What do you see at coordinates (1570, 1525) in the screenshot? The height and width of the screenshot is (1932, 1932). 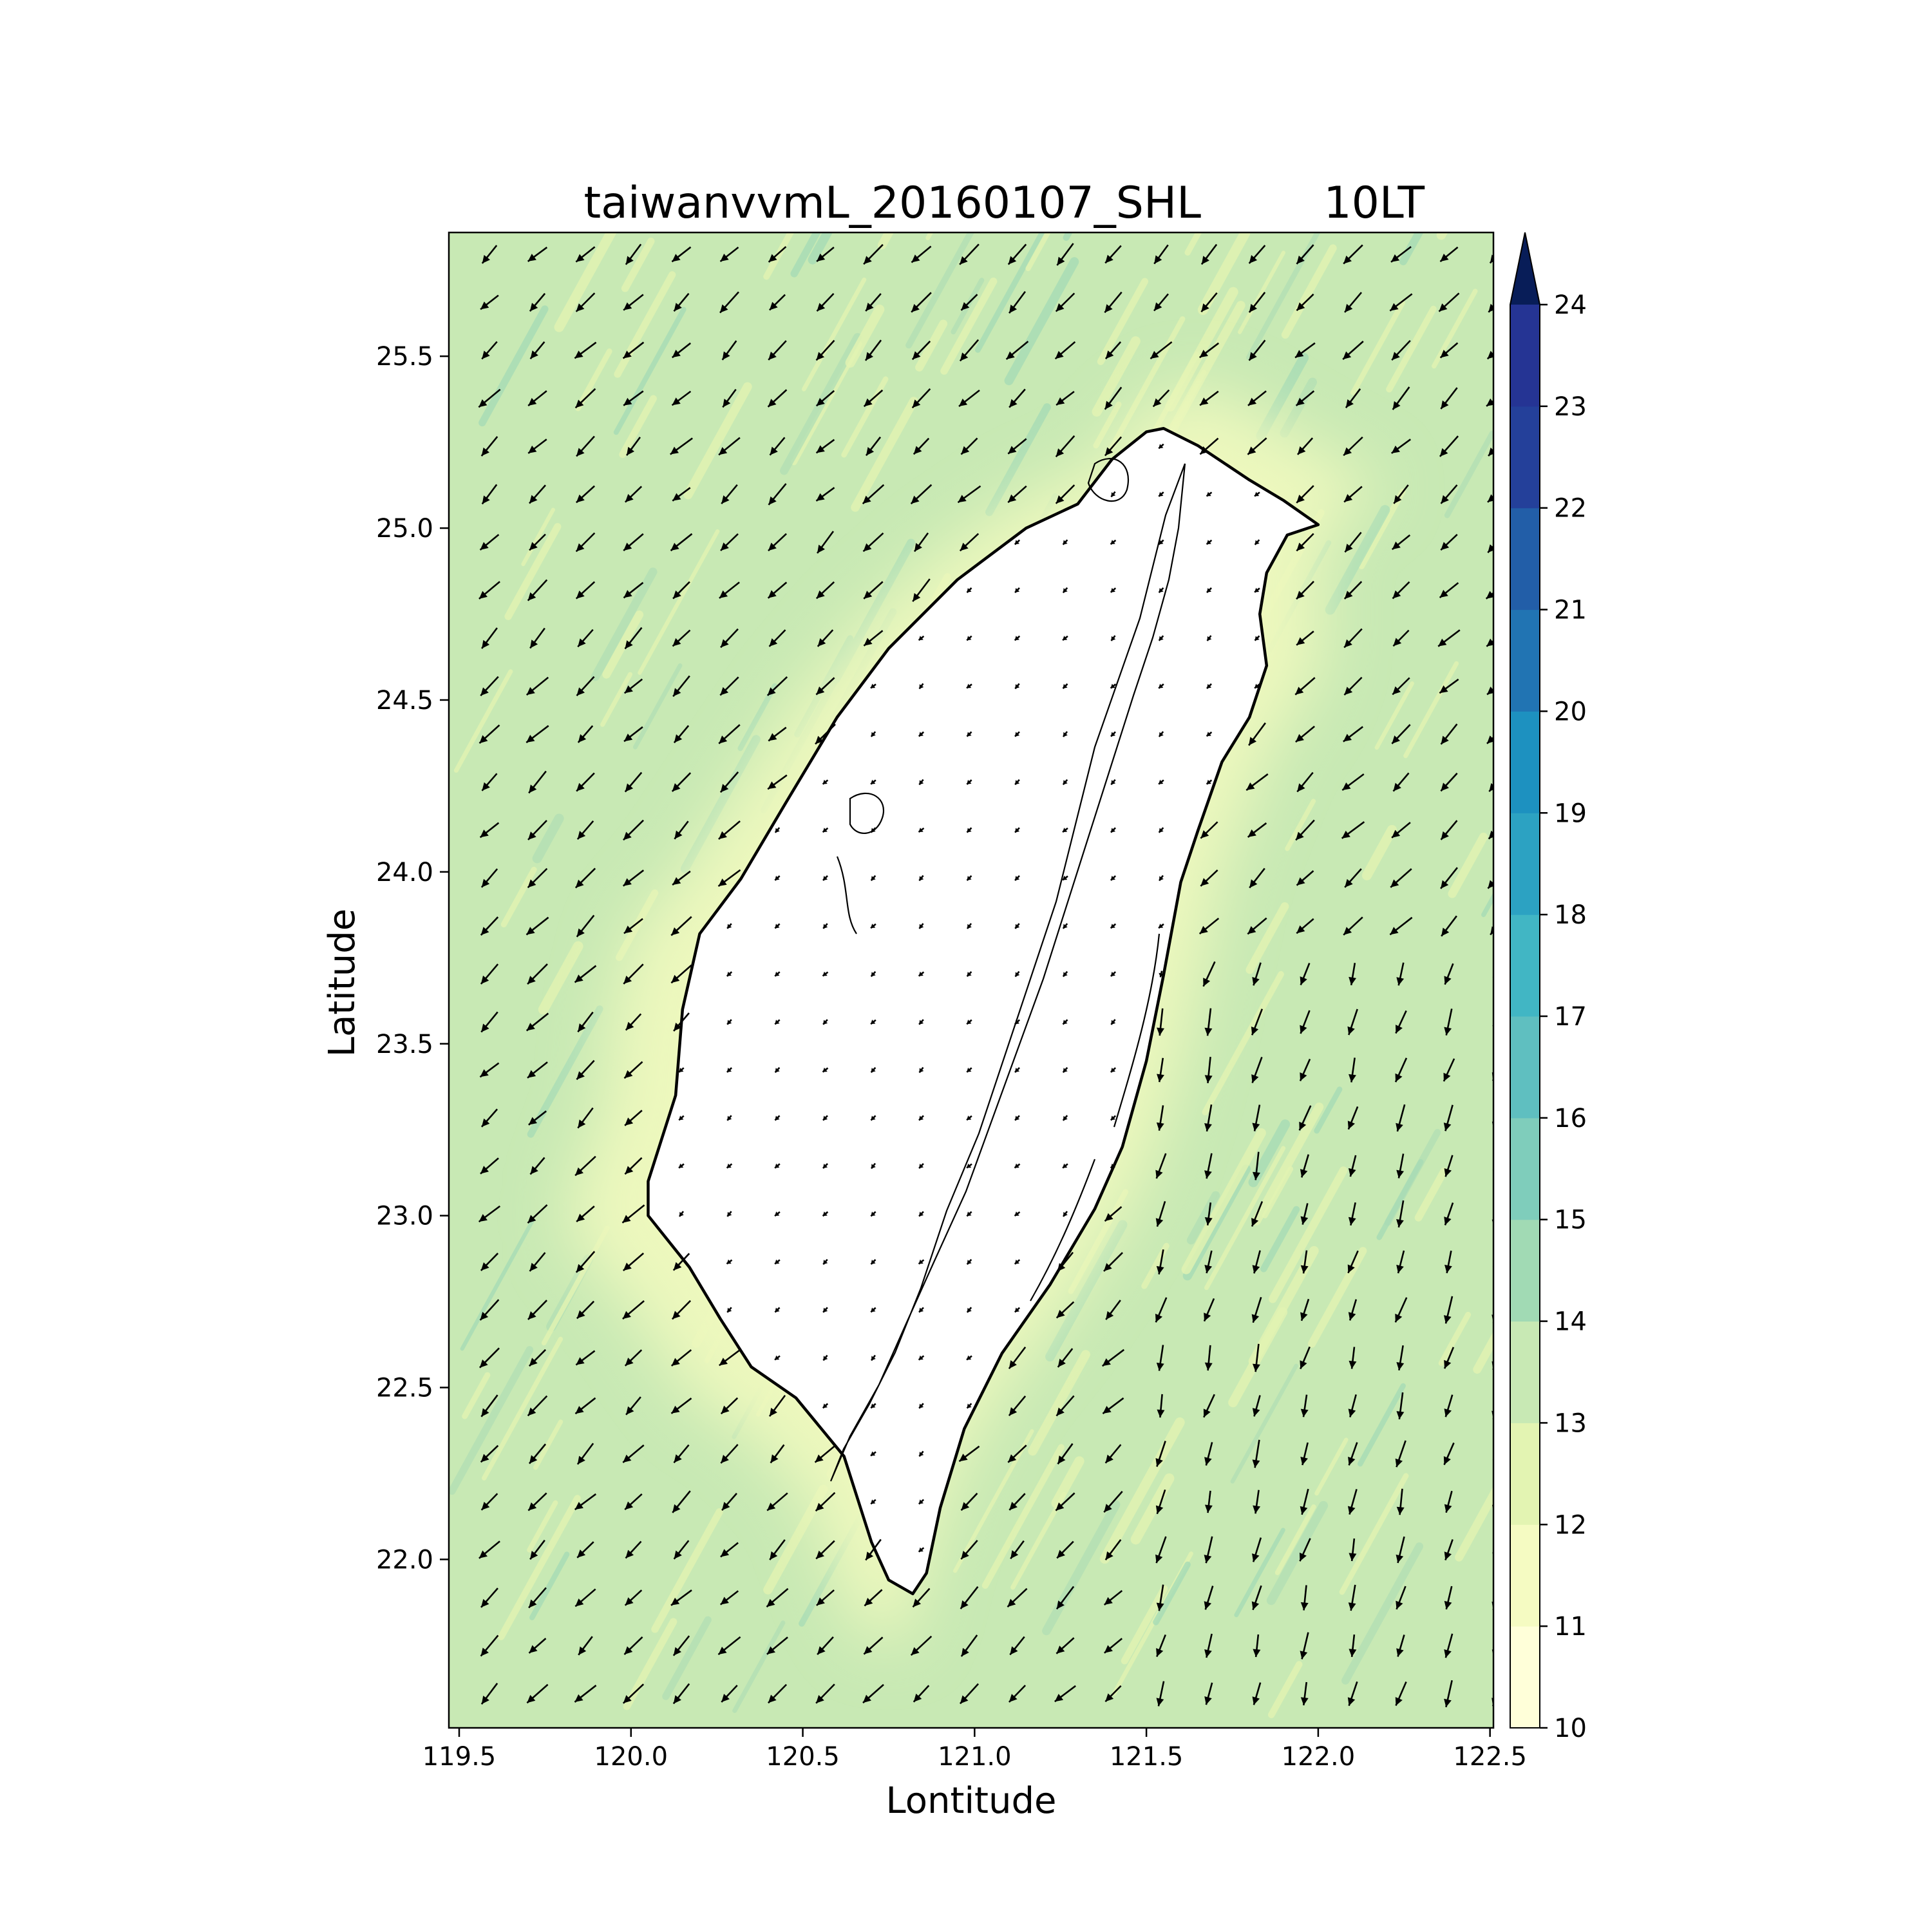 I see `colorbar-tick-label: 12` at bounding box center [1570, 1525].